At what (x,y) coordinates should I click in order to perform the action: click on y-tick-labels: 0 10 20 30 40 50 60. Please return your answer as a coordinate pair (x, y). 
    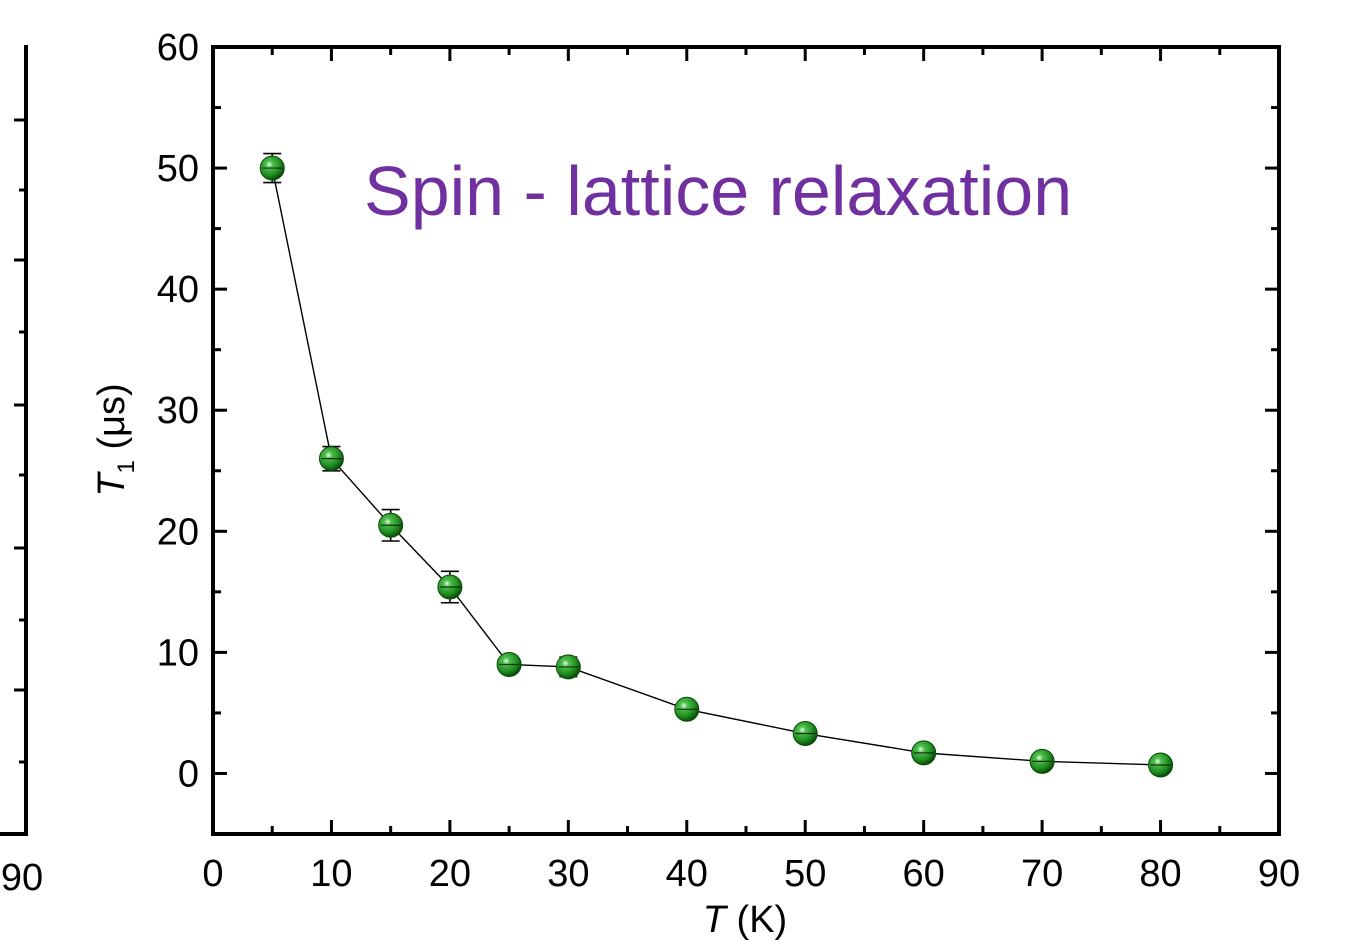
    Looking at the image, I should click on (178, 411).